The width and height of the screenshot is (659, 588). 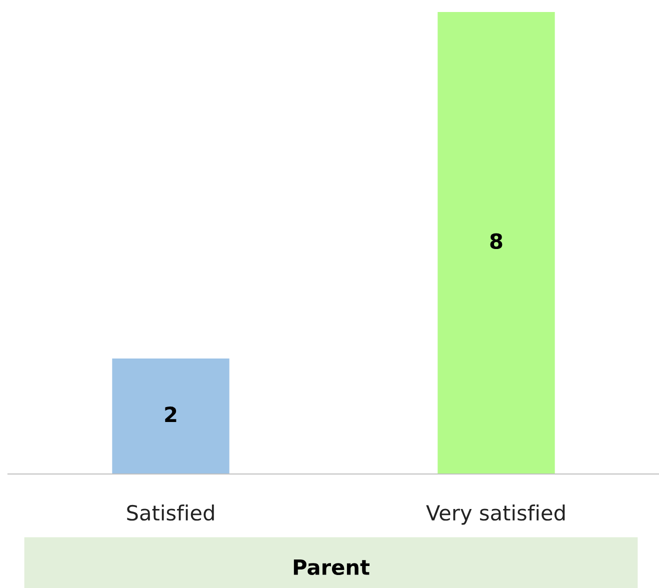 I want to click on x-tick-label: Satisfied, so click(x=170, y=512).